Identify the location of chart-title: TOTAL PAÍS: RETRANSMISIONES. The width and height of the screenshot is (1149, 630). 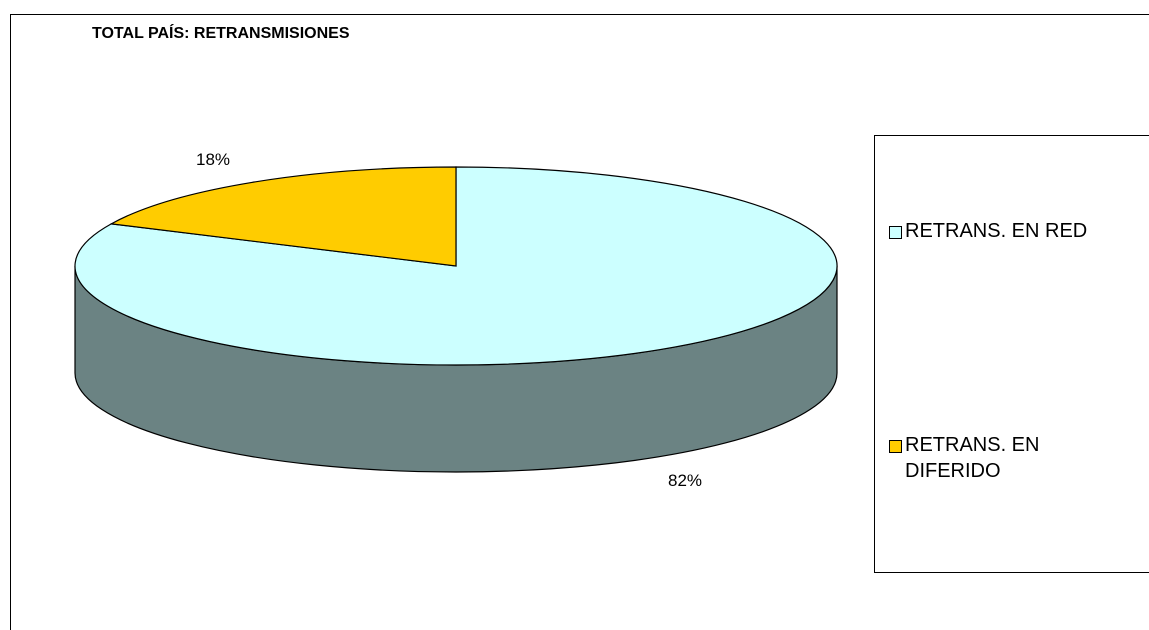
(221, 33).